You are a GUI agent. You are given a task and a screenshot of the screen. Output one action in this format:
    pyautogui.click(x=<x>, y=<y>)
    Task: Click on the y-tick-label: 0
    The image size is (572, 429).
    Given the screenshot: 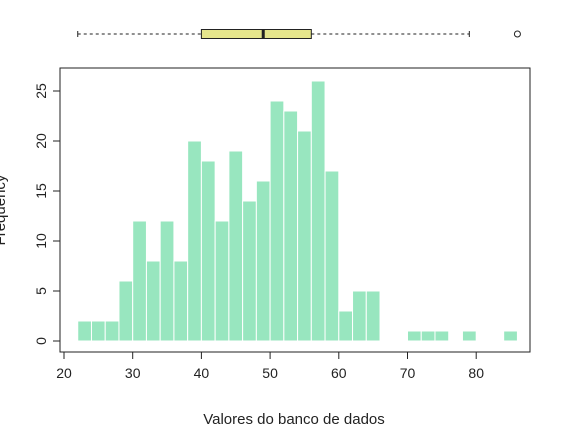 What is the action you would take?
    pyautogui.click(x=41, y=341)
    